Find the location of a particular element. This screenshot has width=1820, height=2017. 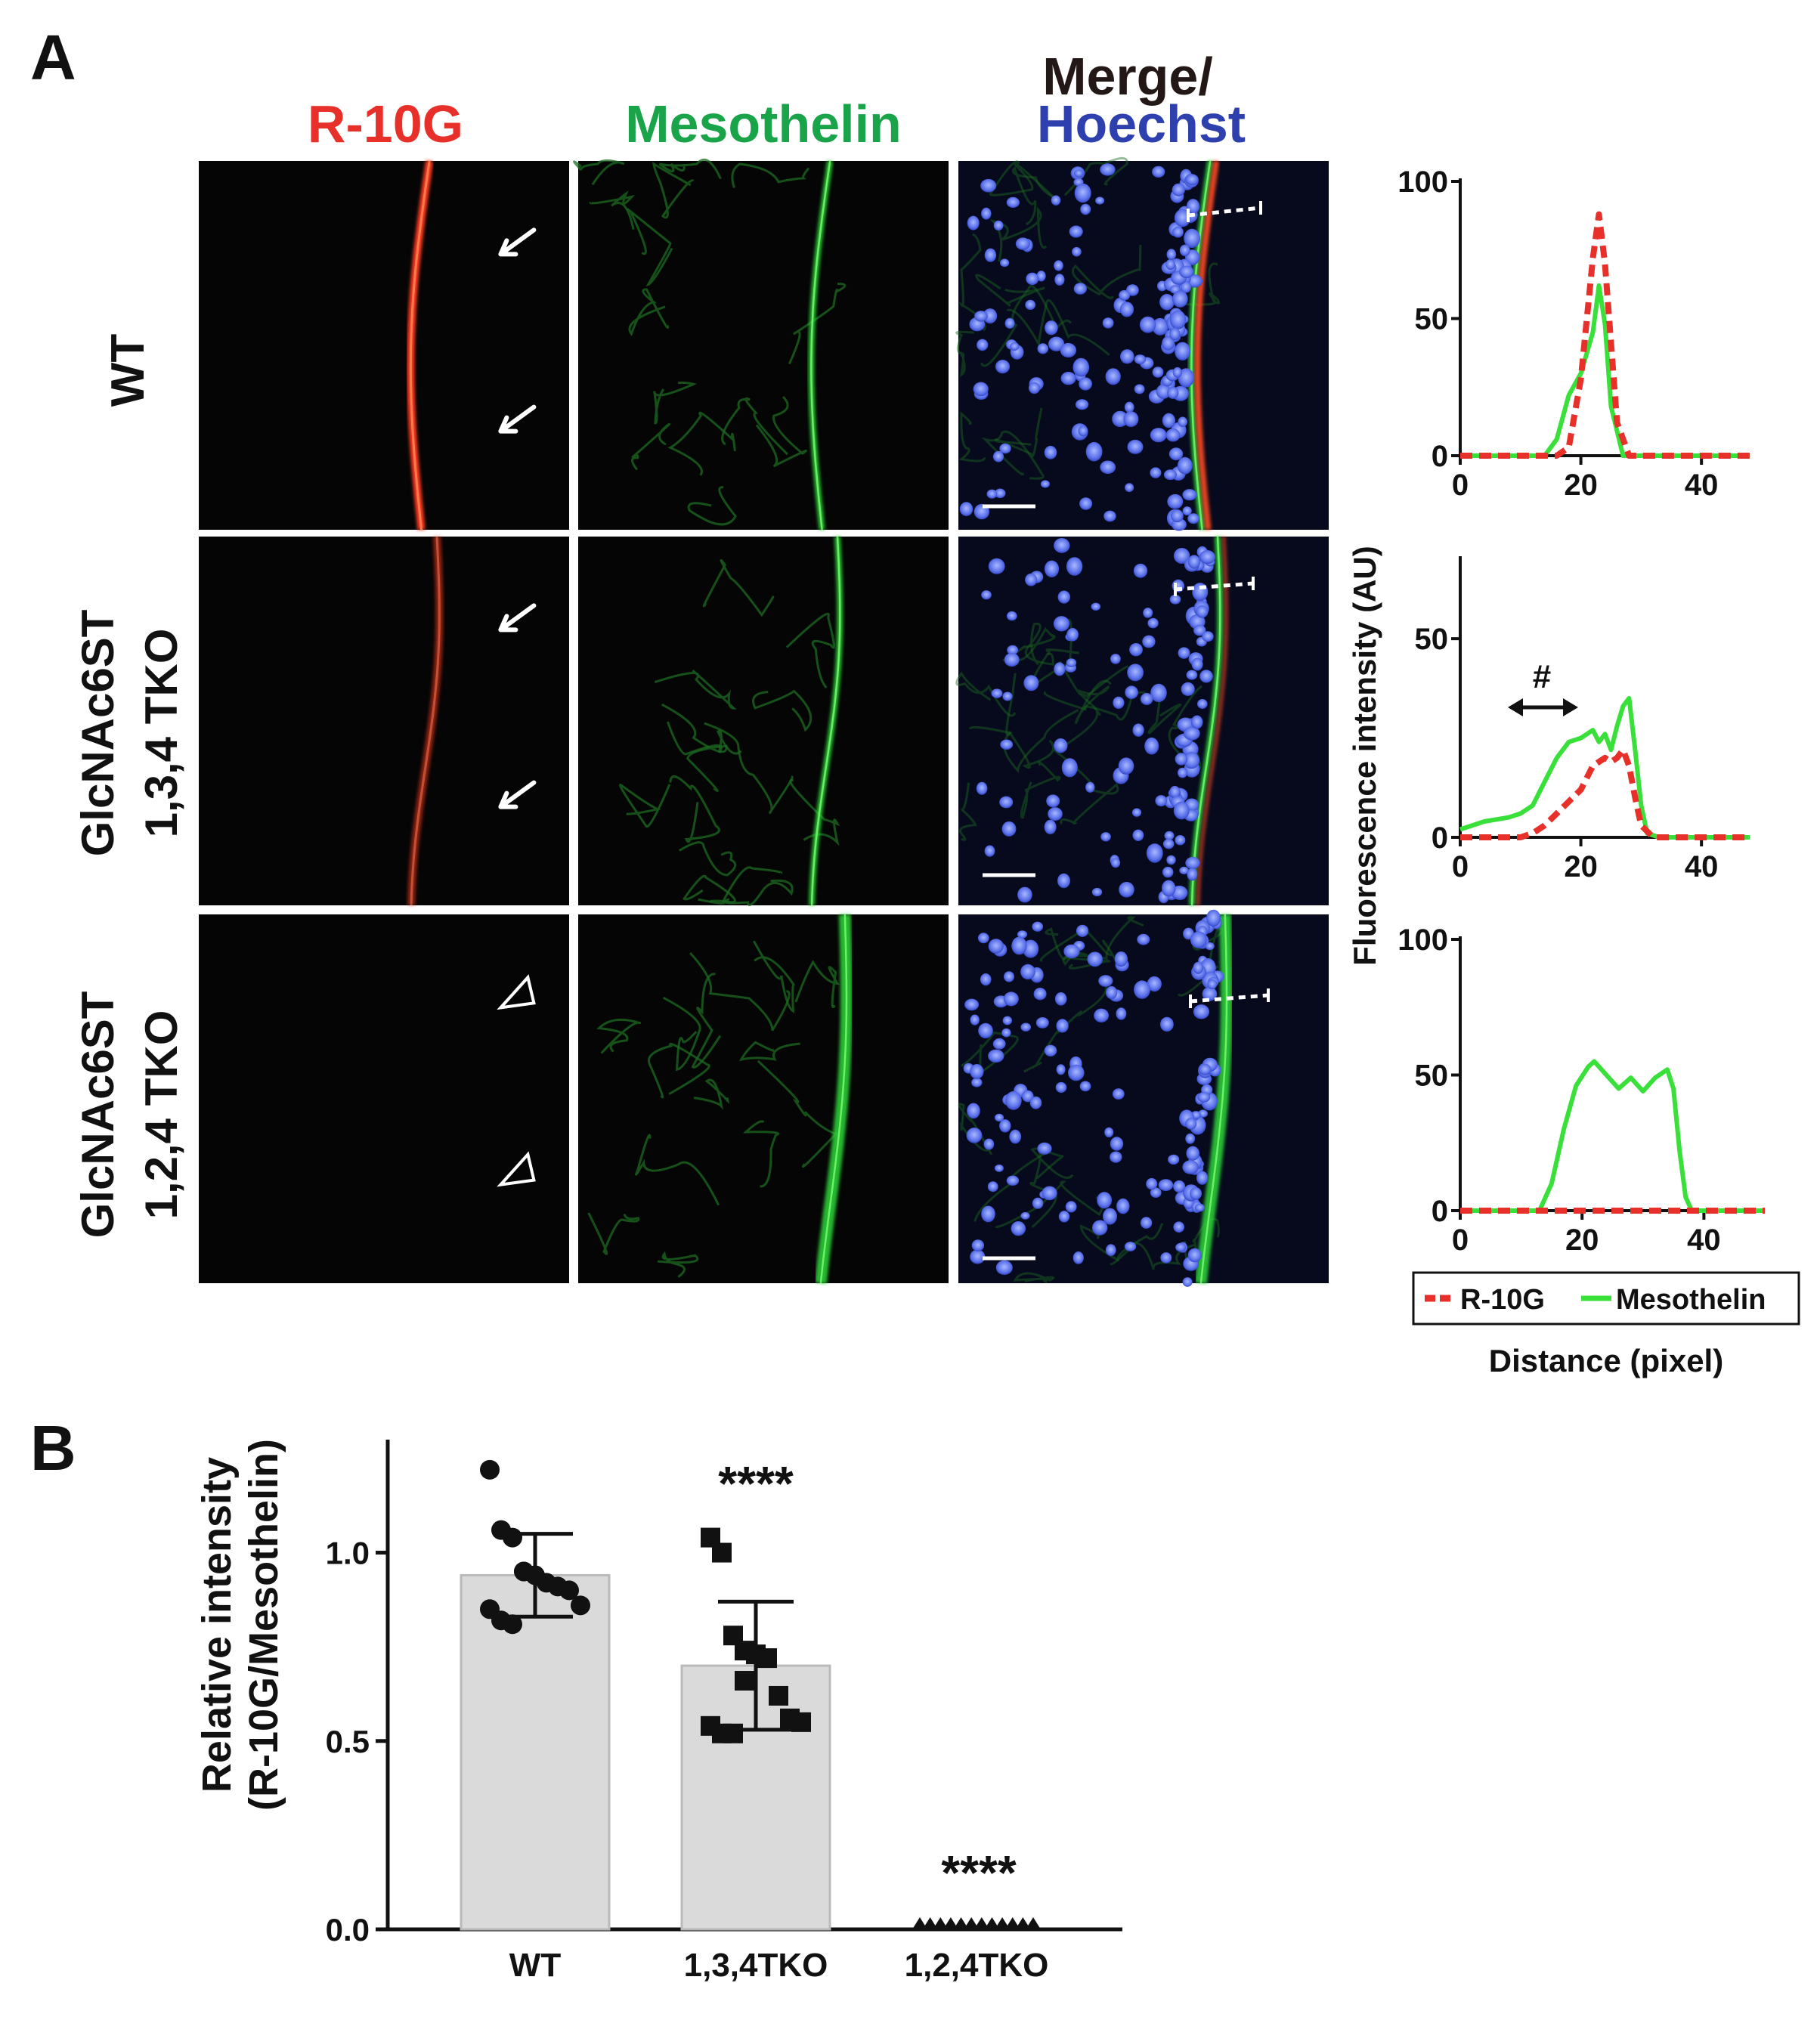

bar is located at coordinates (535, 1752).